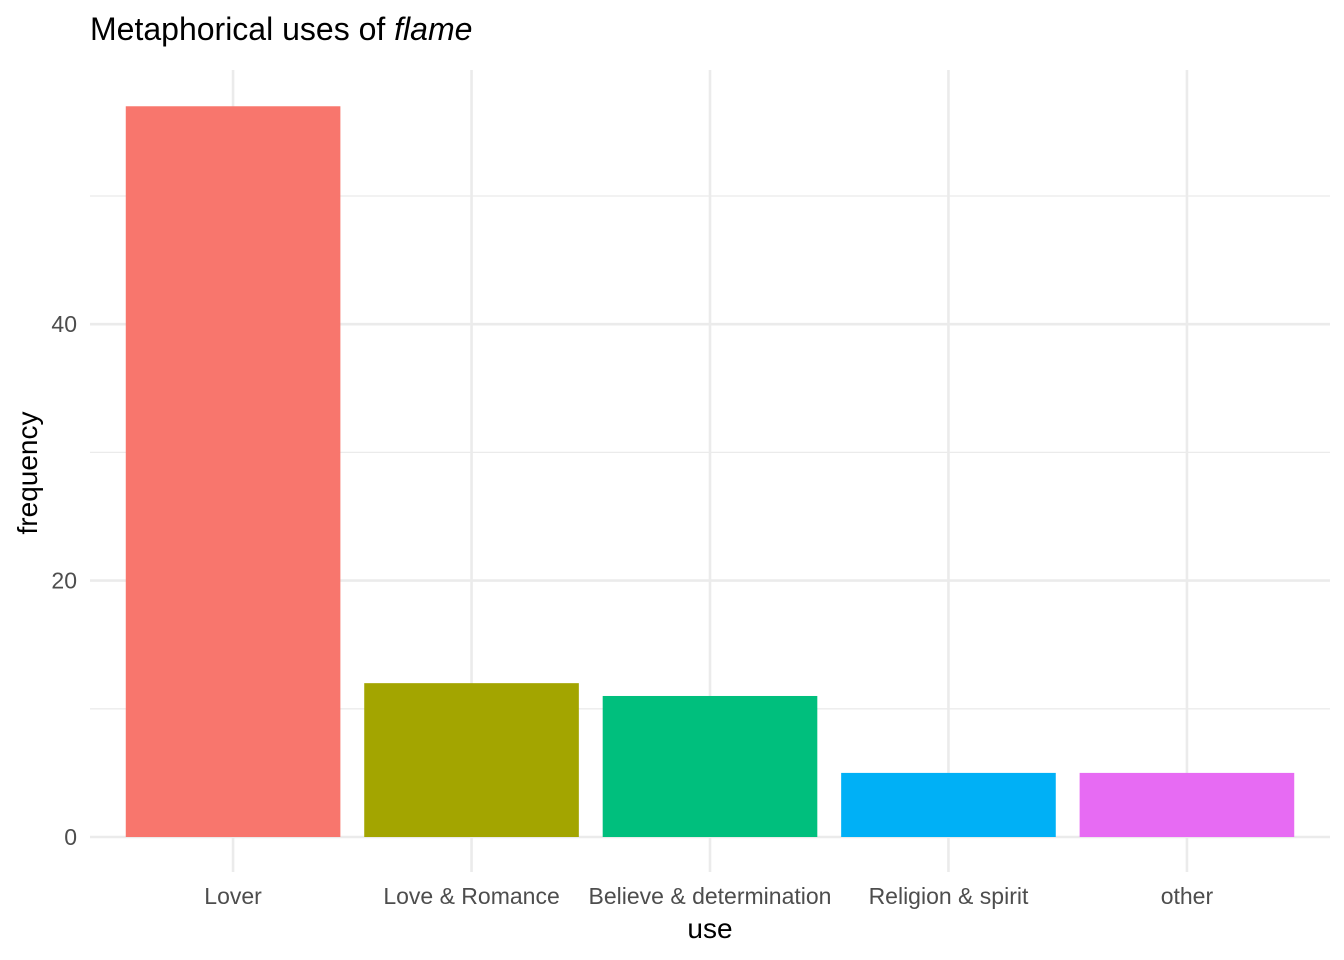  Describe the element at coordinates (709, 928) in the screenshot. I see `x-axis-title: use` at that location.